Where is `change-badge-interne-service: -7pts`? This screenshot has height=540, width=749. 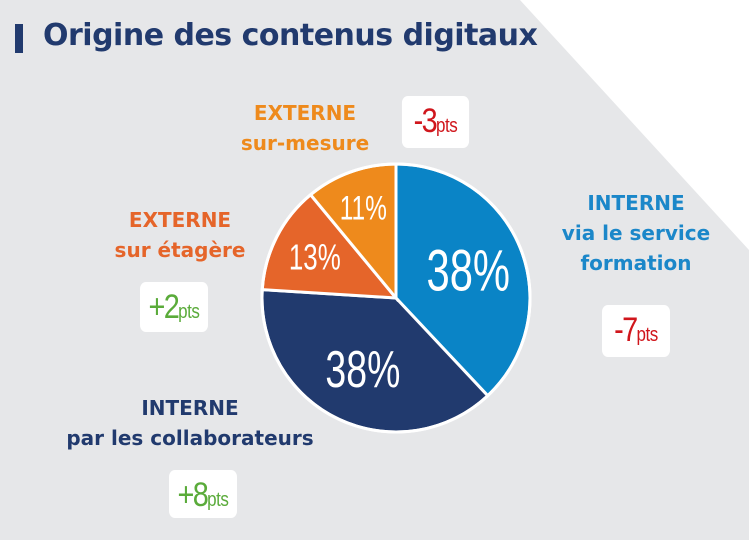
change-badge-interne-service: -7pts is located at coordinates (636, 331).